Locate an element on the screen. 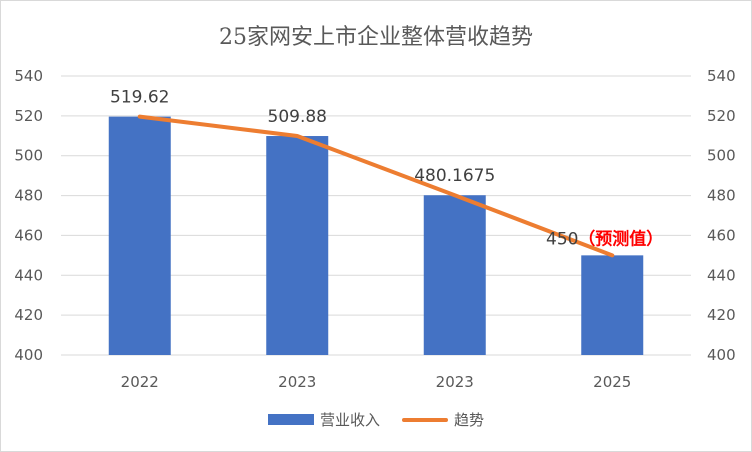 This screenshot has height=452, width=752. y-left-tick-label: 520 is located at coordinates (28, 116).